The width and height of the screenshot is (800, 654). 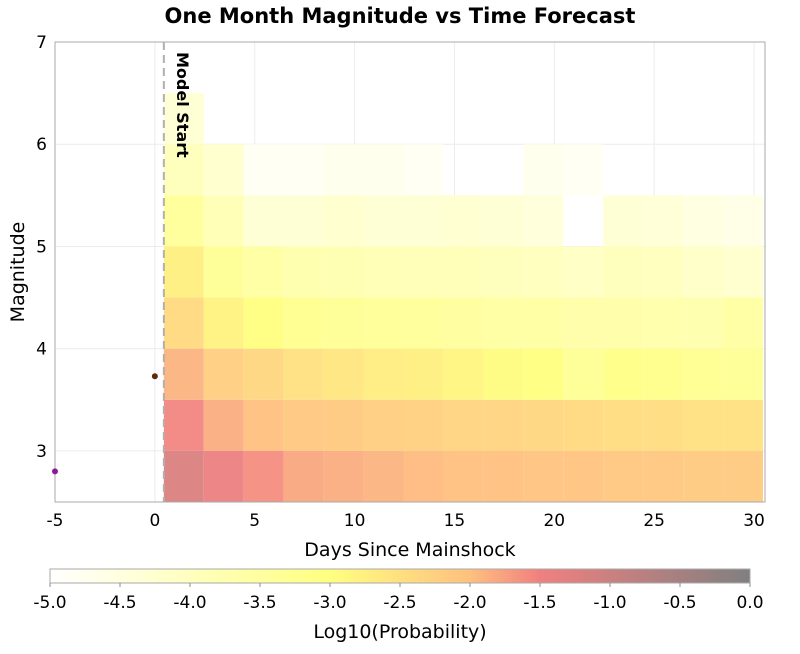 I want to click on x-tick-label: 25, so click(x=654, y=521).